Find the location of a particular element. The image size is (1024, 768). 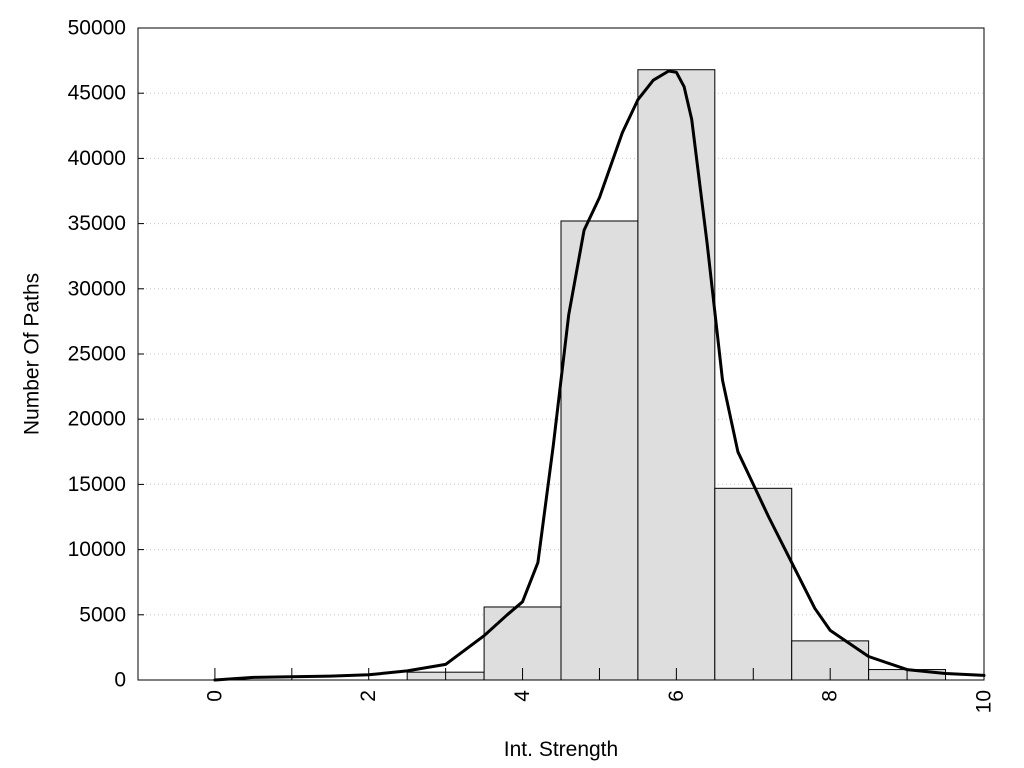

x-axis-ticks: 0 2 4 6 8 10 is located at coordinates (599, 690).